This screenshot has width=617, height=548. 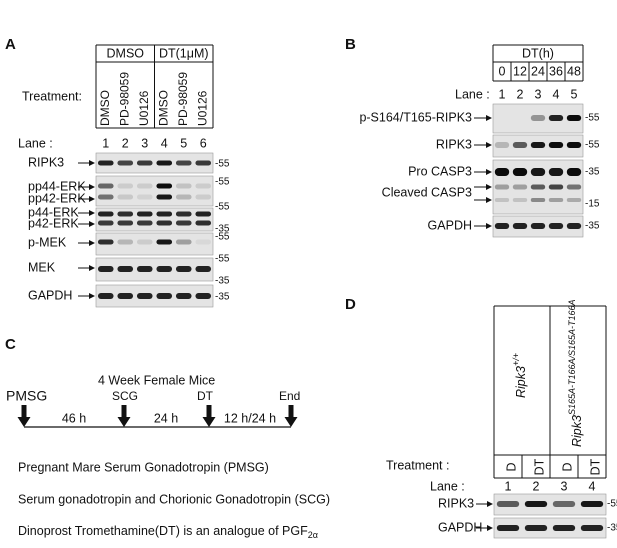 I want to click on header: DT(h), so click(x=538, y=53).